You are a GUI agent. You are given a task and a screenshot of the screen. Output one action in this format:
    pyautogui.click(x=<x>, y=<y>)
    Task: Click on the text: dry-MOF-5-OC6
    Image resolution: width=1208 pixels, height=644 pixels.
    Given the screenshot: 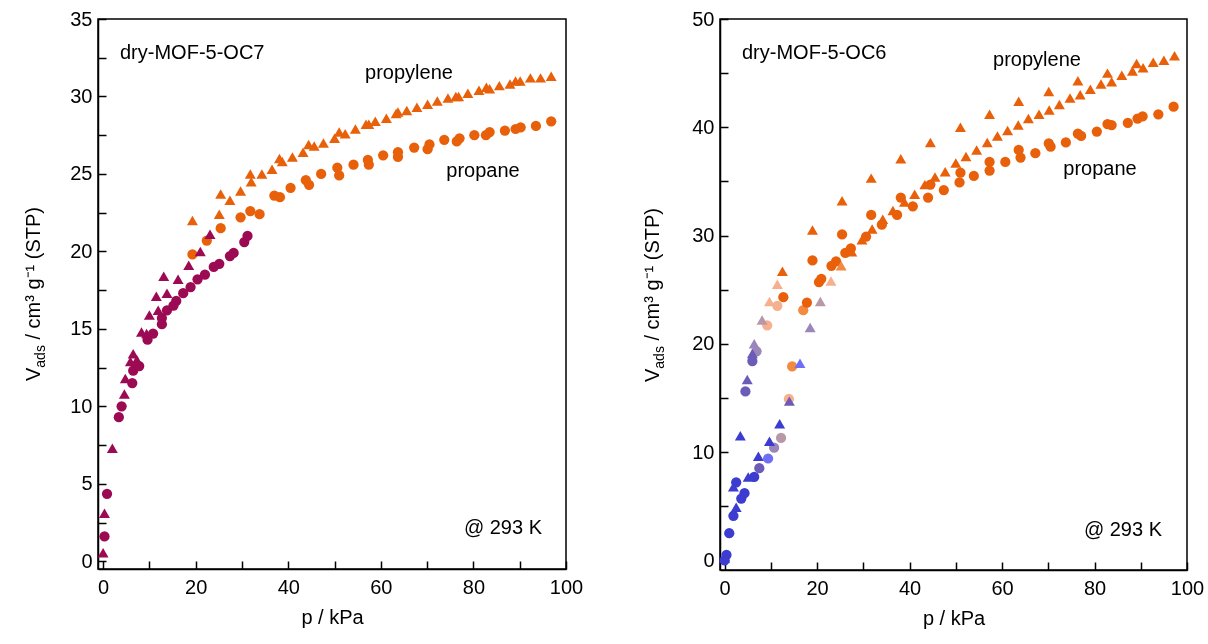 What is the action you would take?
    pyautogui.click(x=814, y=52)
    